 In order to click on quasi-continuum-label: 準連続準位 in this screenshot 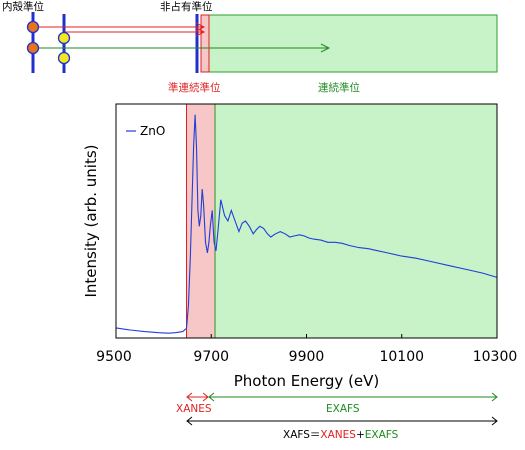, I will do `click(194, 87)`.